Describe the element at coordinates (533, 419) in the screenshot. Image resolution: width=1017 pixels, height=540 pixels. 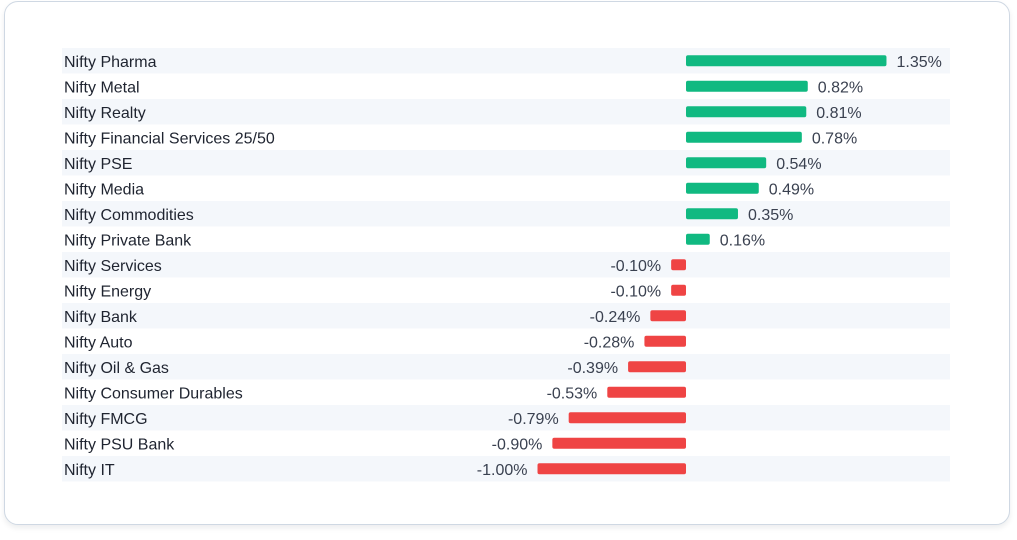
I see `value-label: -0.79%` at that location.